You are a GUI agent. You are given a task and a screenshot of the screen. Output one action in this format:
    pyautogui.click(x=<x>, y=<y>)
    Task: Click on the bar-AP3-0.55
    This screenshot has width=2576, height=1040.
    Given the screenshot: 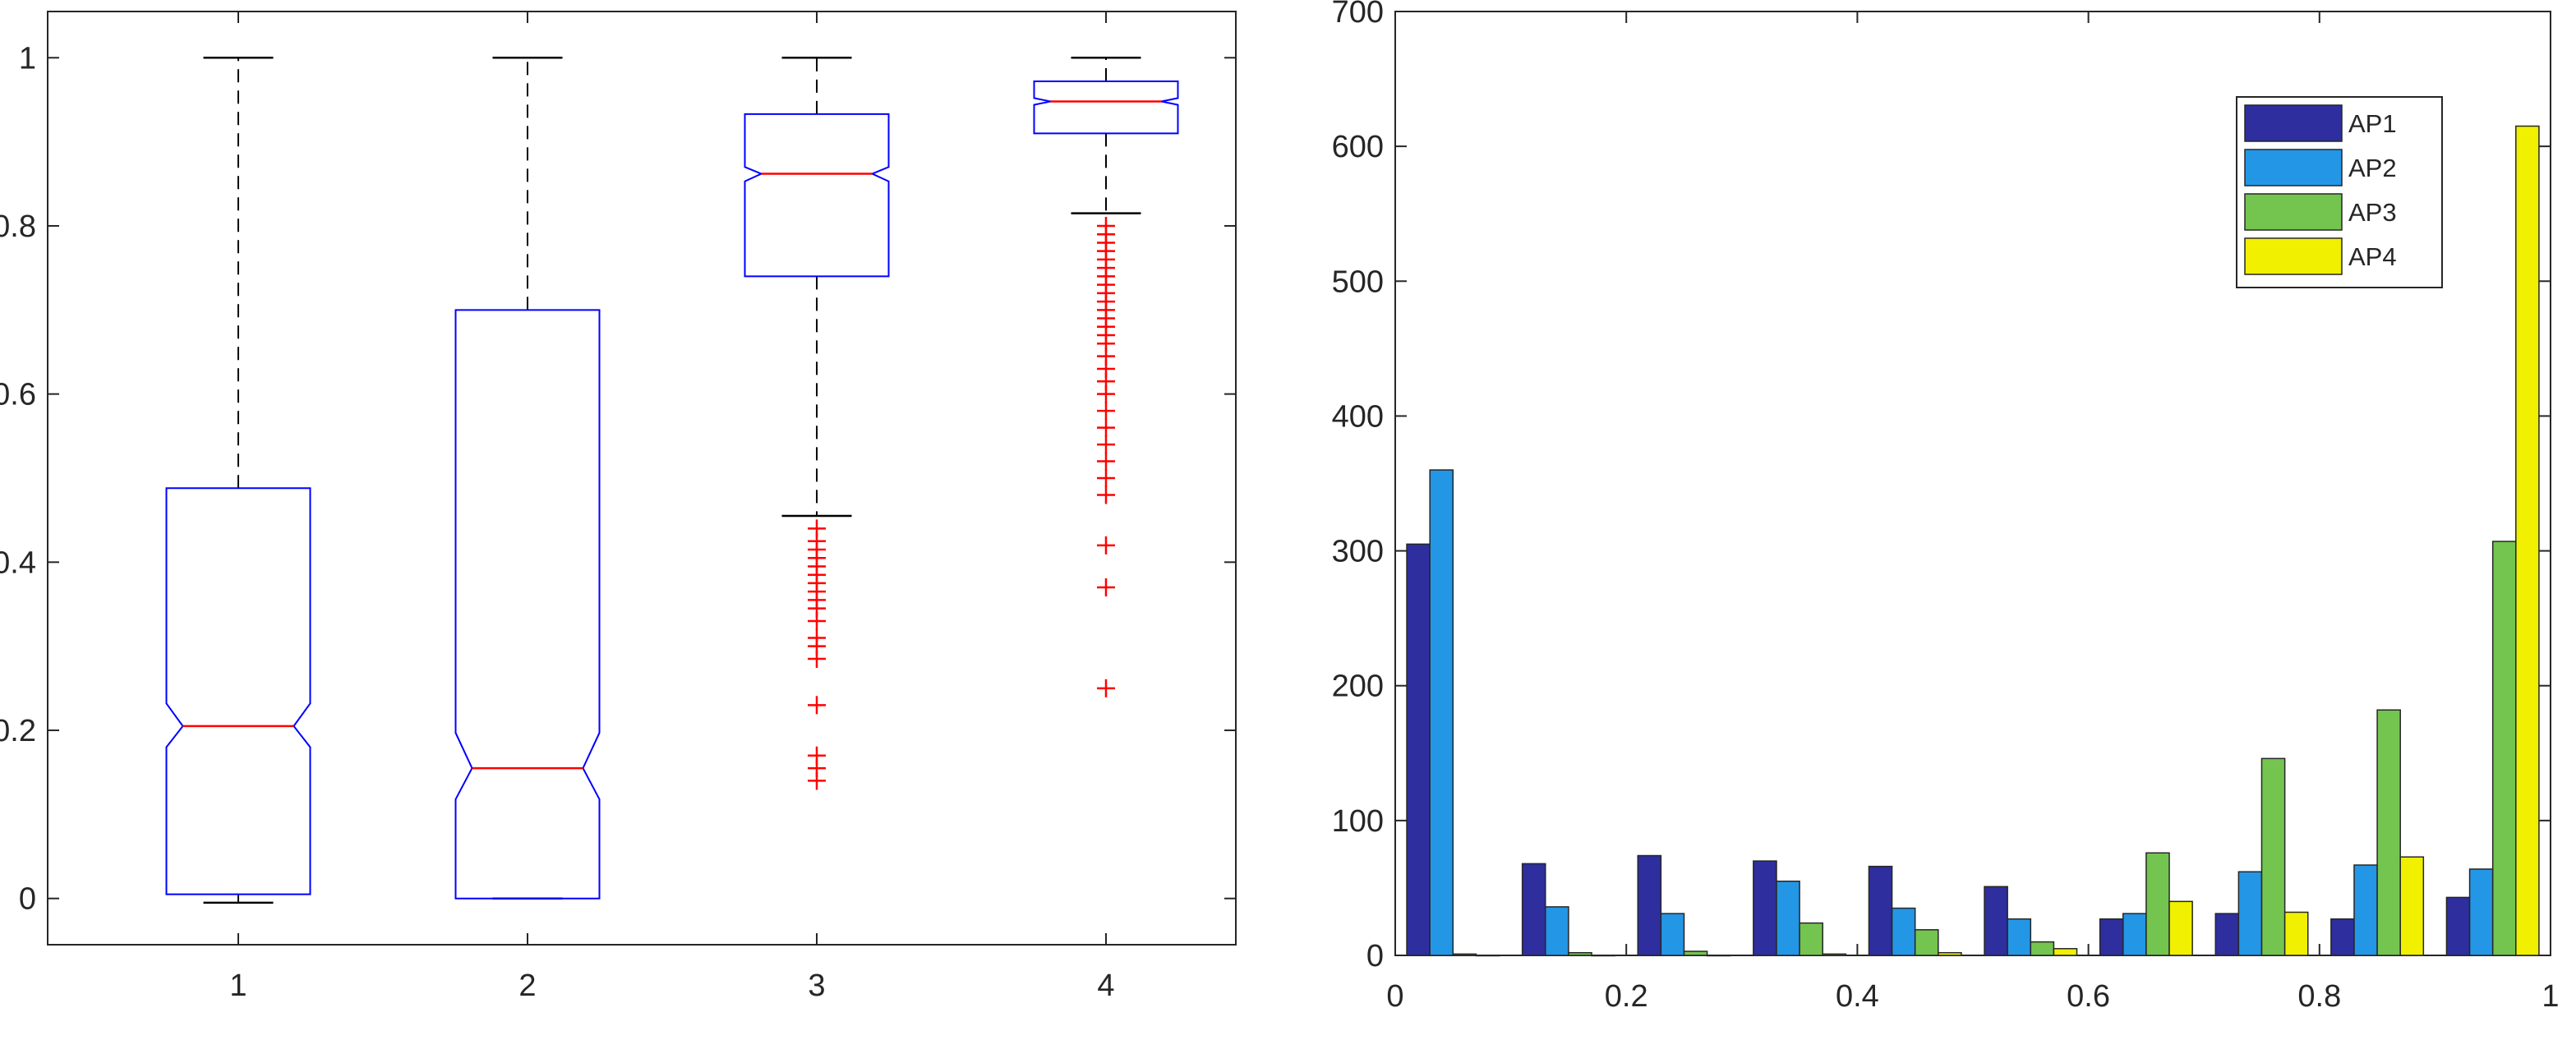 What is the action you would take?
    pyautogui.click(x=2042, y=948)
    